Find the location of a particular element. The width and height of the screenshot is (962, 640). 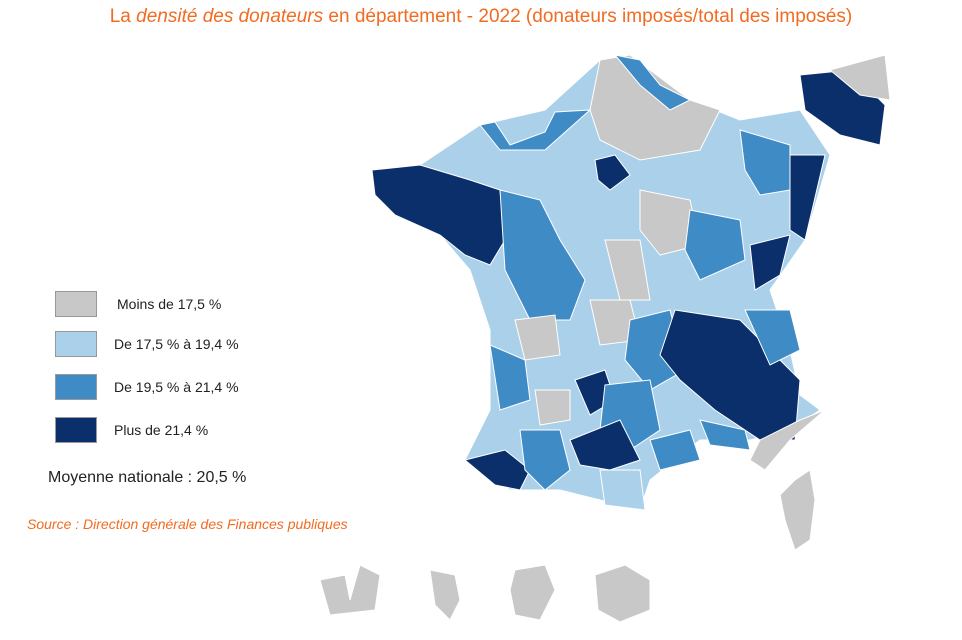

national-average: Moyenne nationale : 20,5 % is located at coordinates (147, 477).